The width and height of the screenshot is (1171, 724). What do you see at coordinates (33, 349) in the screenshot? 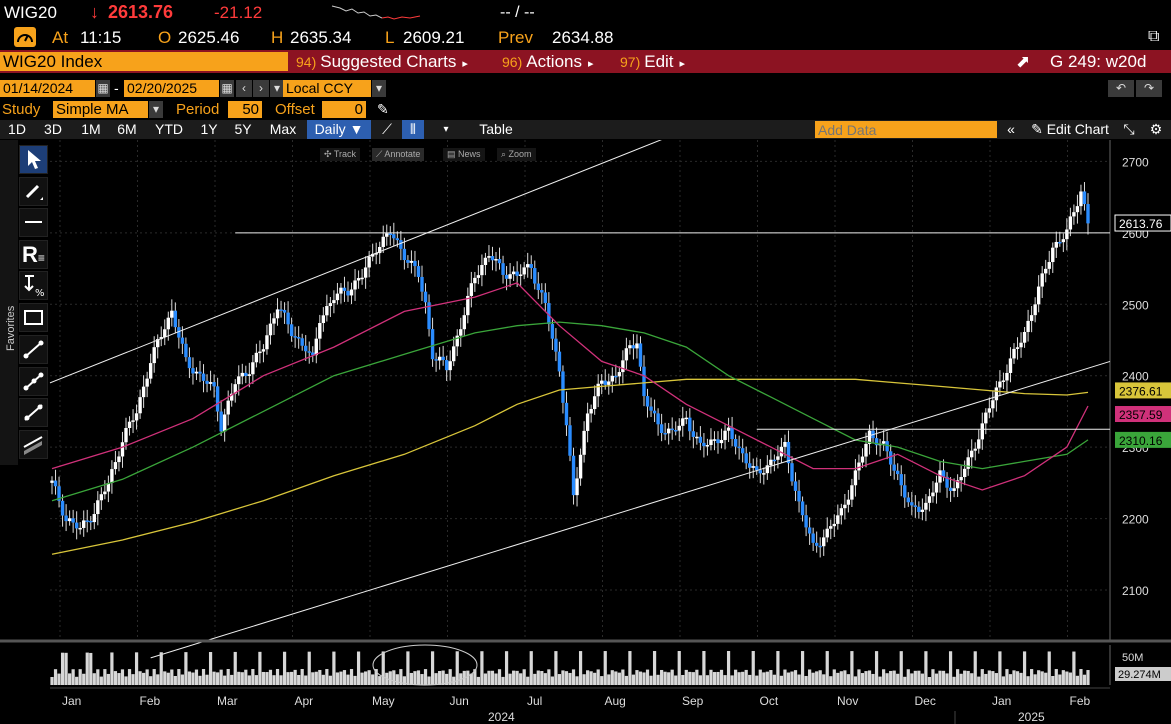
I see `trend-line-icon` at bounding box center [33, 349].